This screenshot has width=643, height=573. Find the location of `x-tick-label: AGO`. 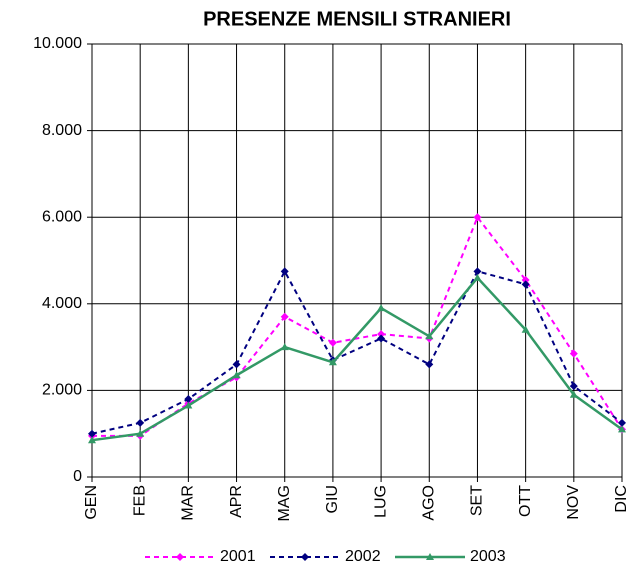

x-tick-label: AGO is located at coordinates (428, 503).